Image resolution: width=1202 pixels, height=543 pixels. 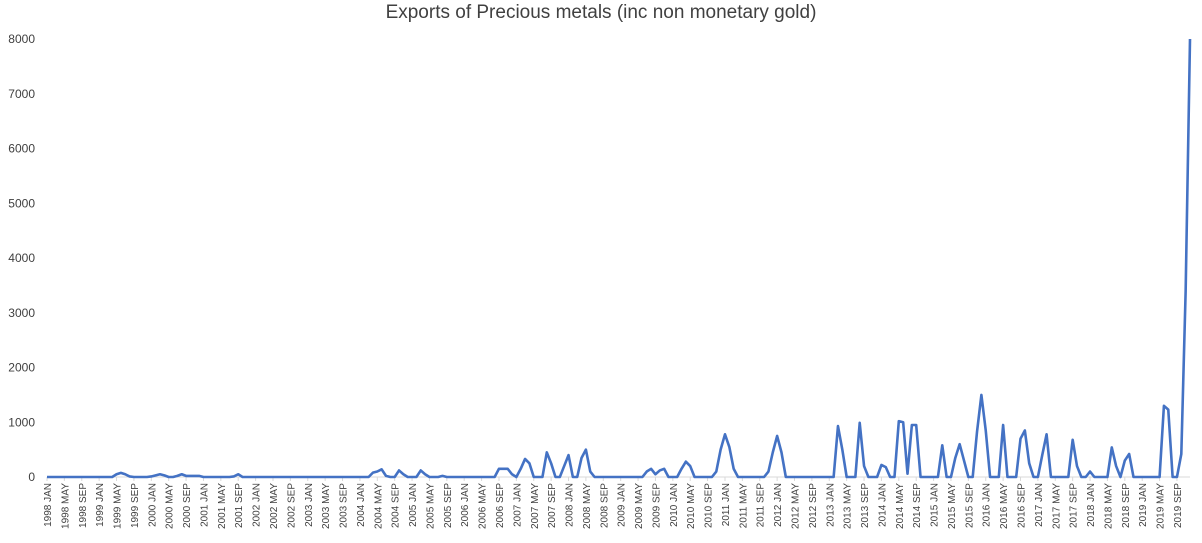 What do you see at coordinates (1074, 505) in the screenshot?
I see `x-tick-label: 2017 SEP` at bounding box center [1074, 505].